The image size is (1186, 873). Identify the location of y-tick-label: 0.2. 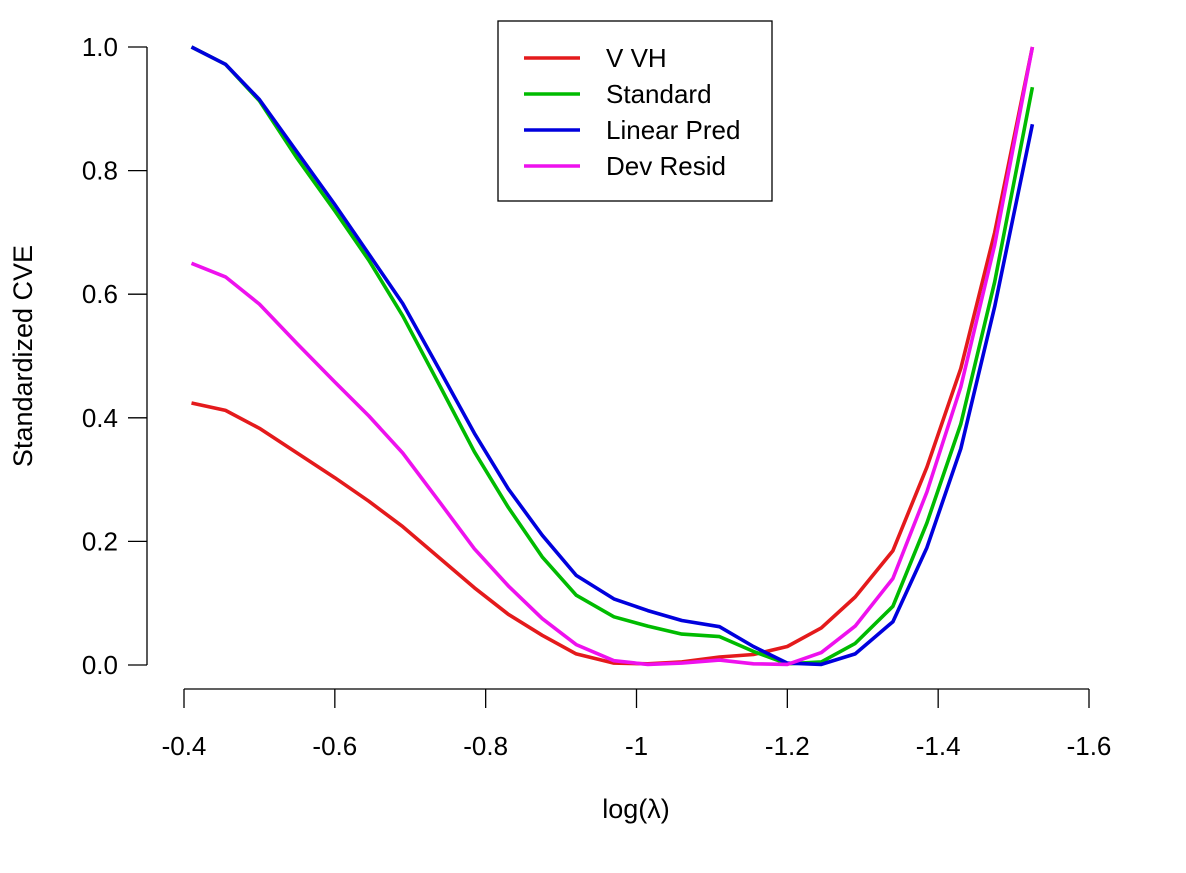
(100, 541).